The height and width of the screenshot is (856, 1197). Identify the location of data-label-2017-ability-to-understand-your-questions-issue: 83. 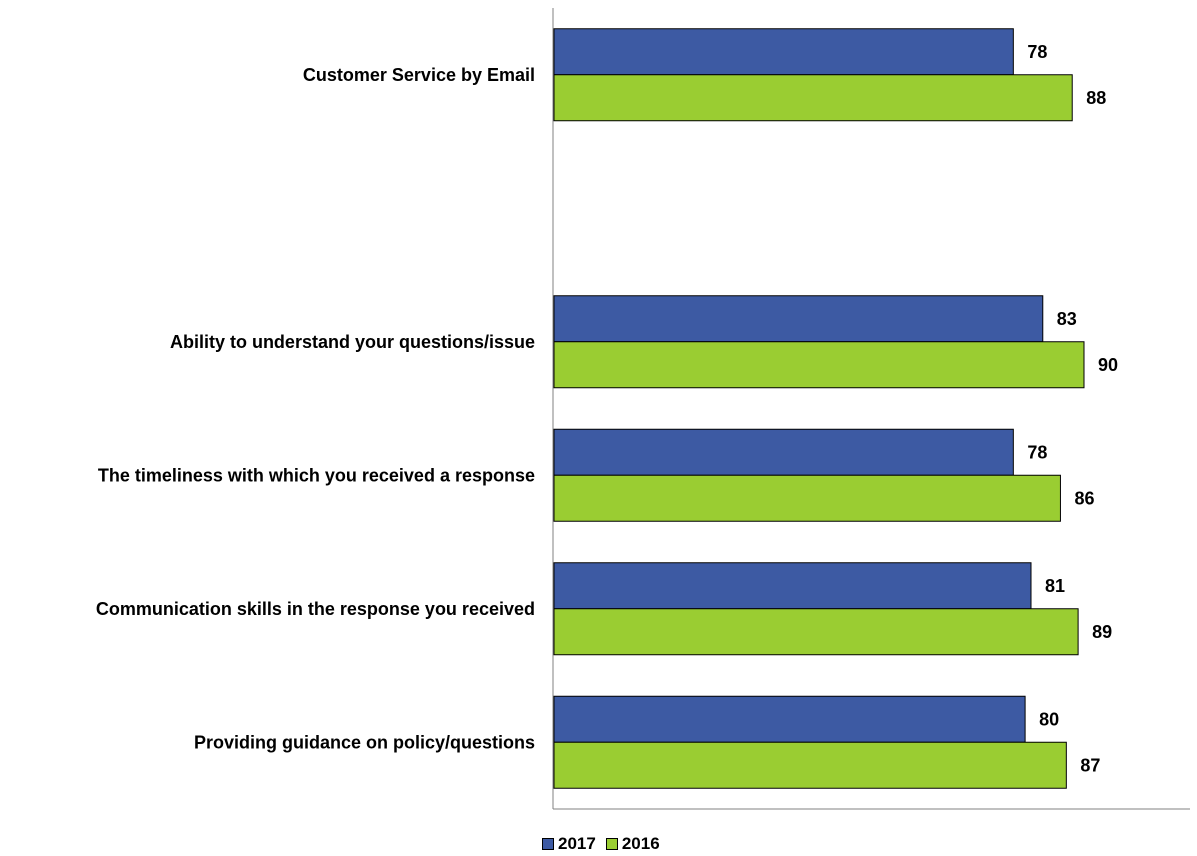
(1067, 319).